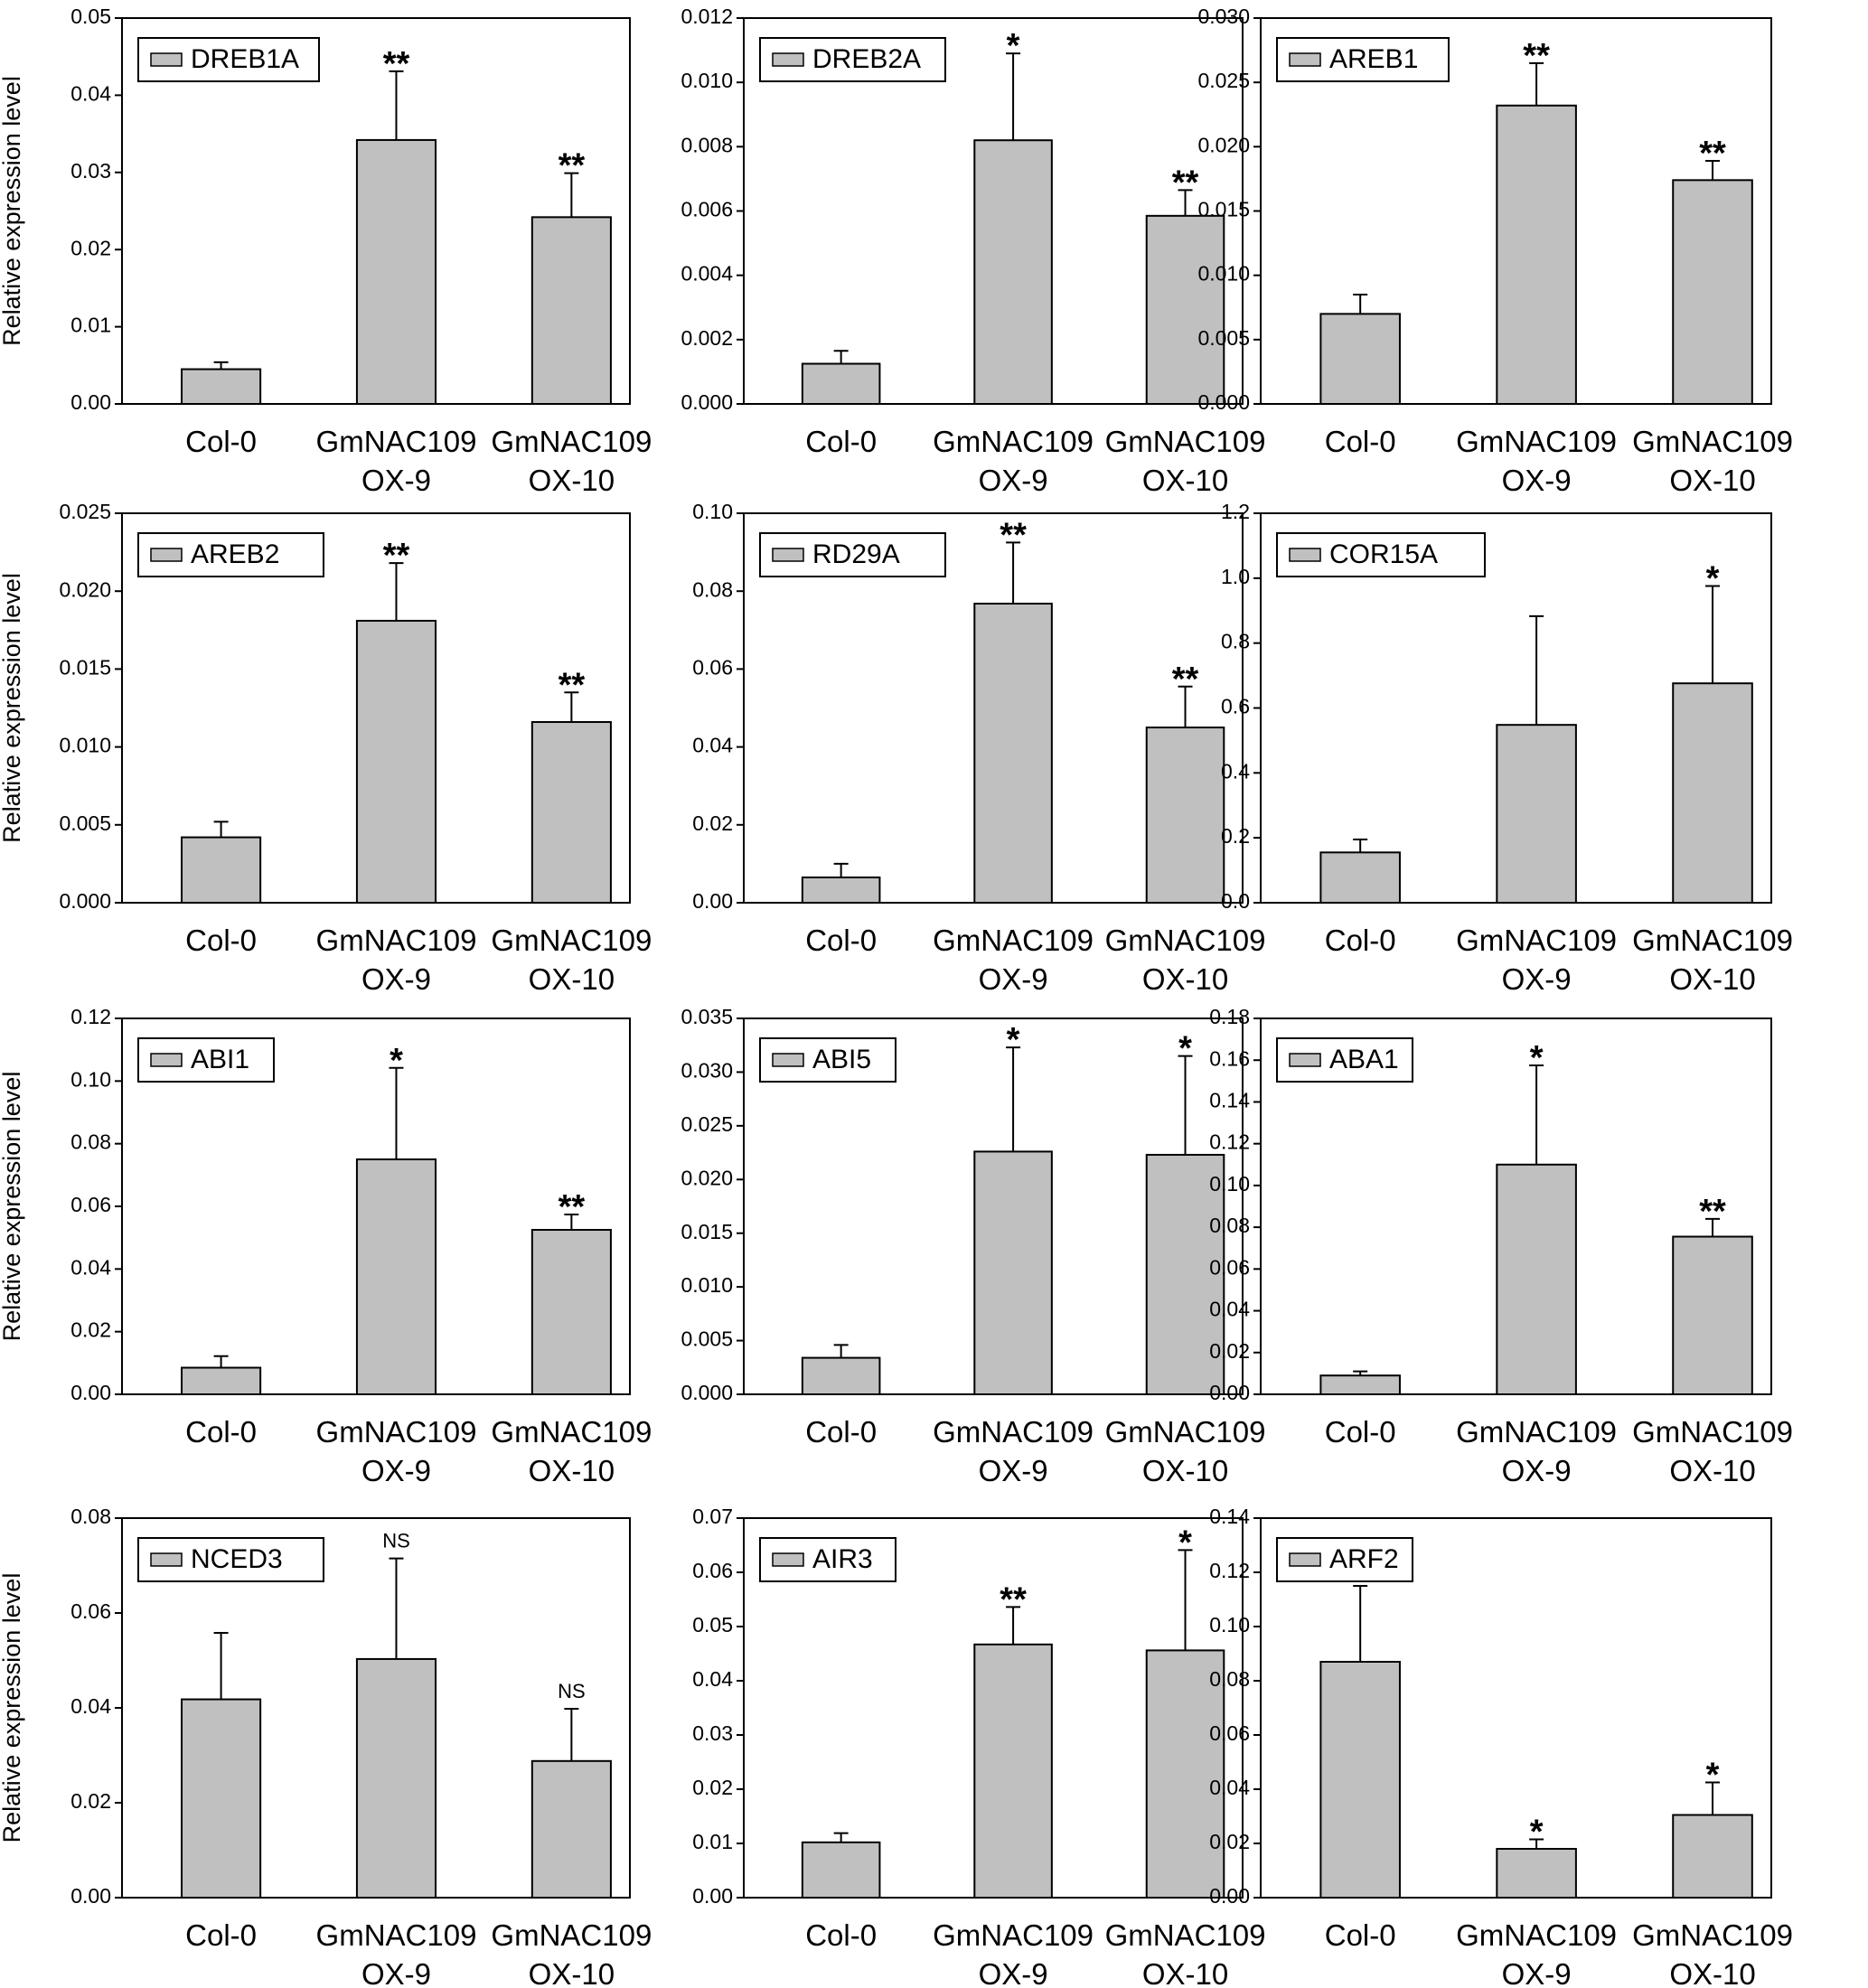  I want to click on legend: ABI5, so click(828, 1060).